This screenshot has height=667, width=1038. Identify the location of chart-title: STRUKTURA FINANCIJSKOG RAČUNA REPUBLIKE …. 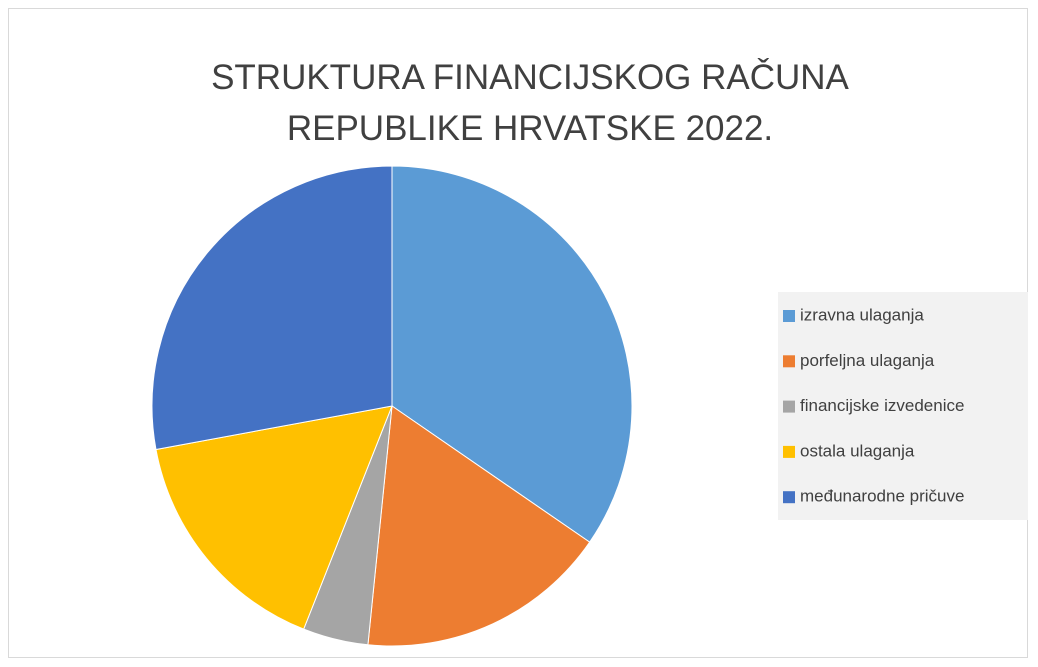
(530, 103).